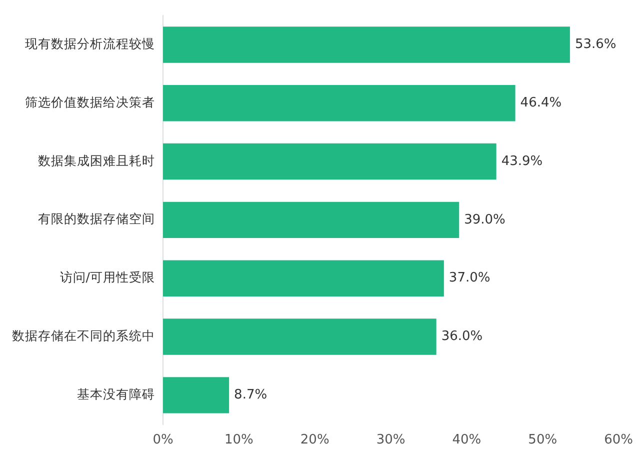  What do you see at coordinates (595, 44) in the screenshot?
I see `data-label: 53.6%` at bounding box center [595, 44].